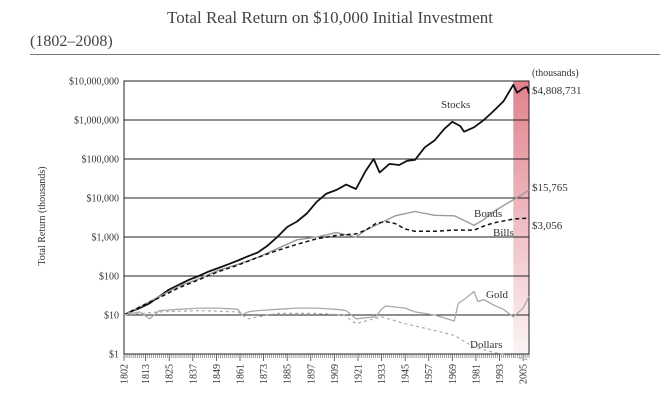 This screenshot has height=406, width=660. I want to click on y-tick-label: $10,000, so click(103, 199).